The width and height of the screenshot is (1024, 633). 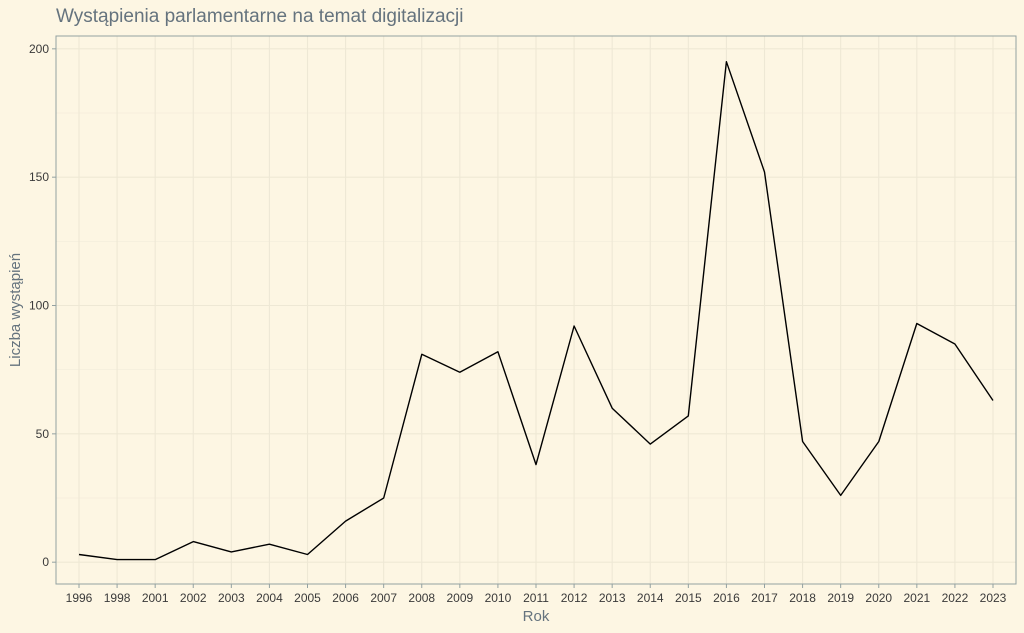 I want to click on y-tick-label: 200, so click(x=39, y=49).